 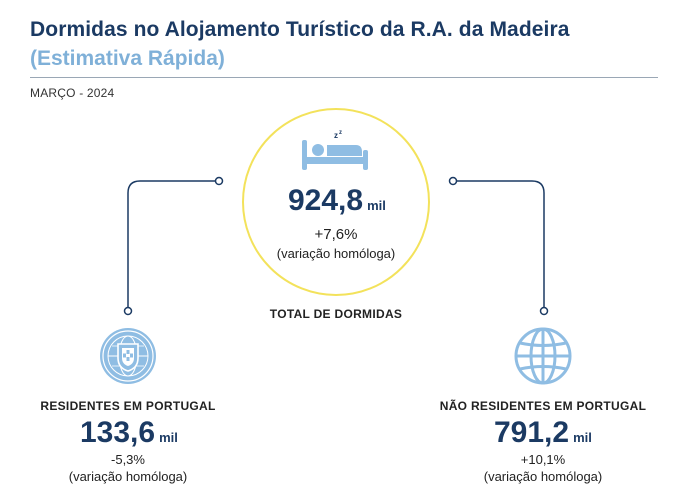 What do you see at coordinates (326, 200) in the screenshot?
I see `total-value: 924,8` at bounding box center [326, 200].